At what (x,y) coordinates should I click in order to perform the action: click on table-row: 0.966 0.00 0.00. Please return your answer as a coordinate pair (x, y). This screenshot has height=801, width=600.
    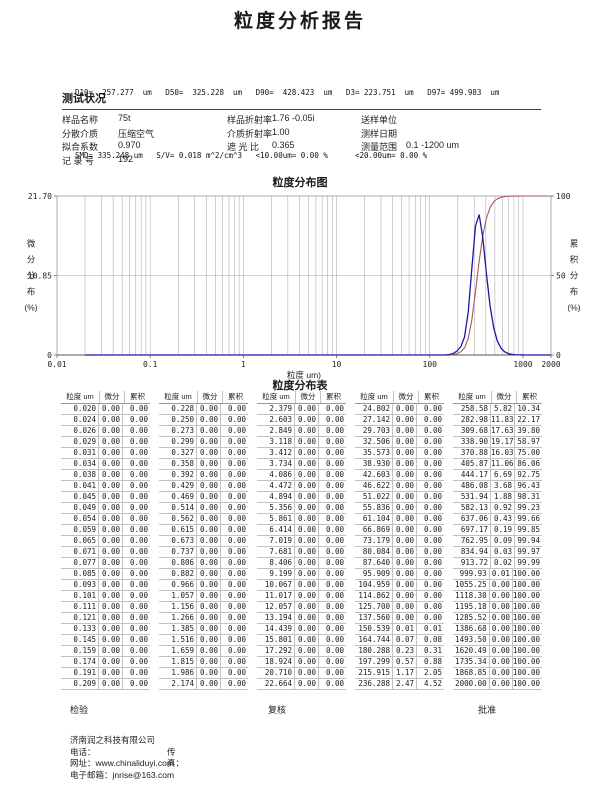
    Looking at the image, I should click on (203, 585).